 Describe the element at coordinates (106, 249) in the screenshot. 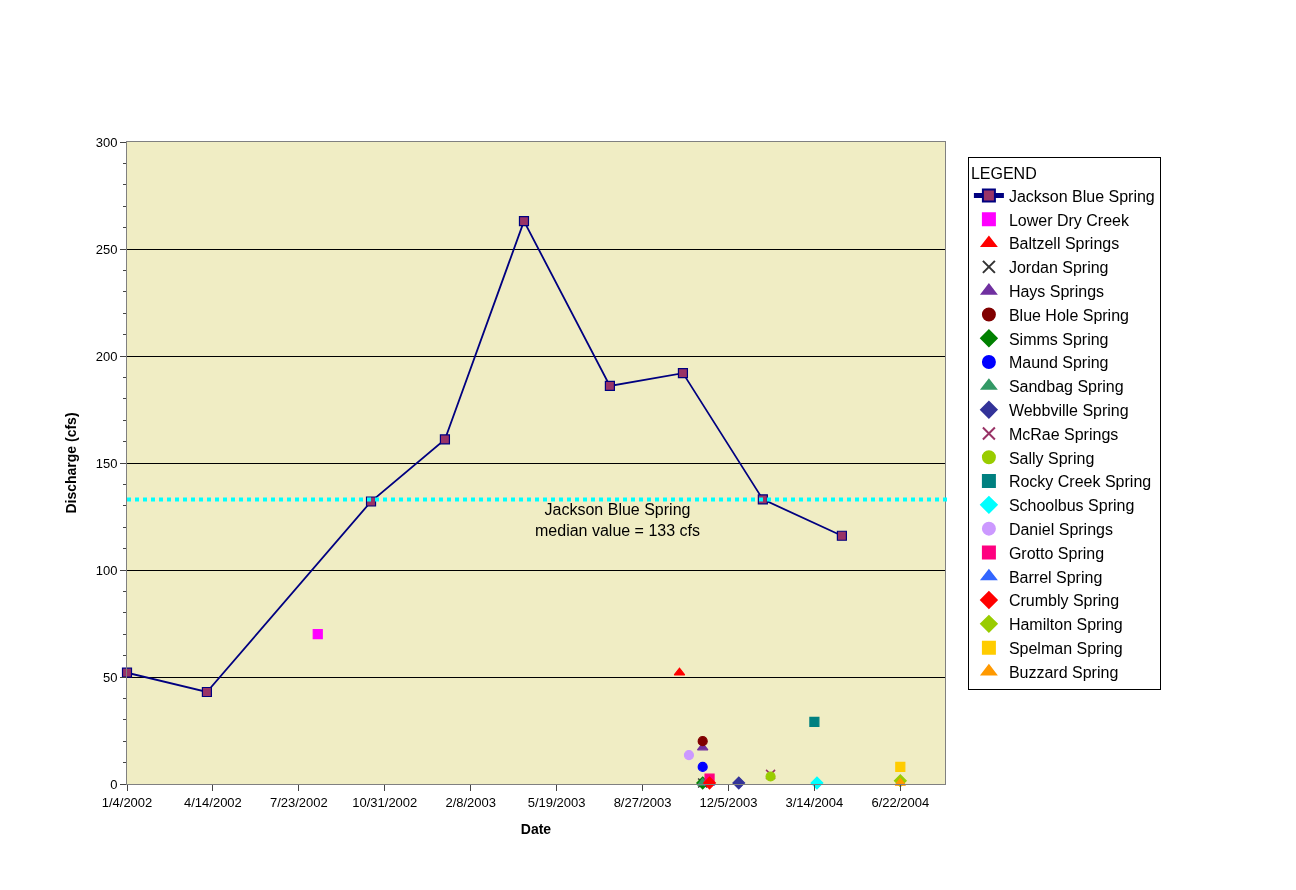

I see `y-tick-label: 250` at that location.